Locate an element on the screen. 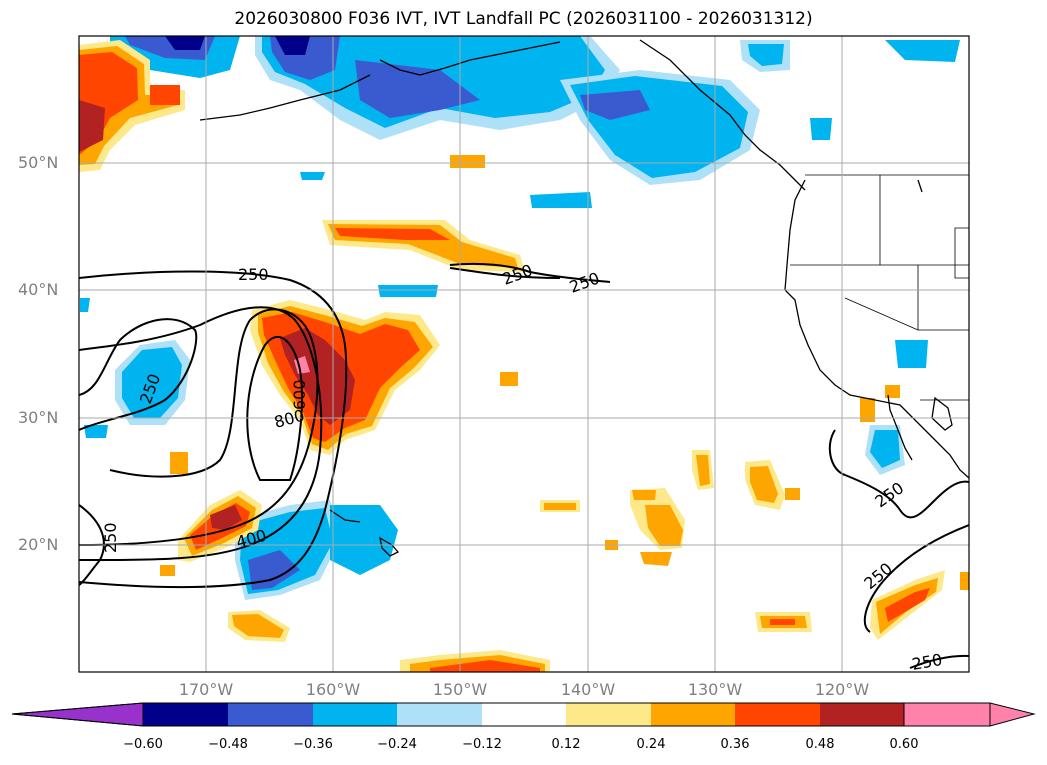 The height and width of the screenshot is (765, 1047). colorbar-tick: 0.12 is located at coordinates (566, 744).